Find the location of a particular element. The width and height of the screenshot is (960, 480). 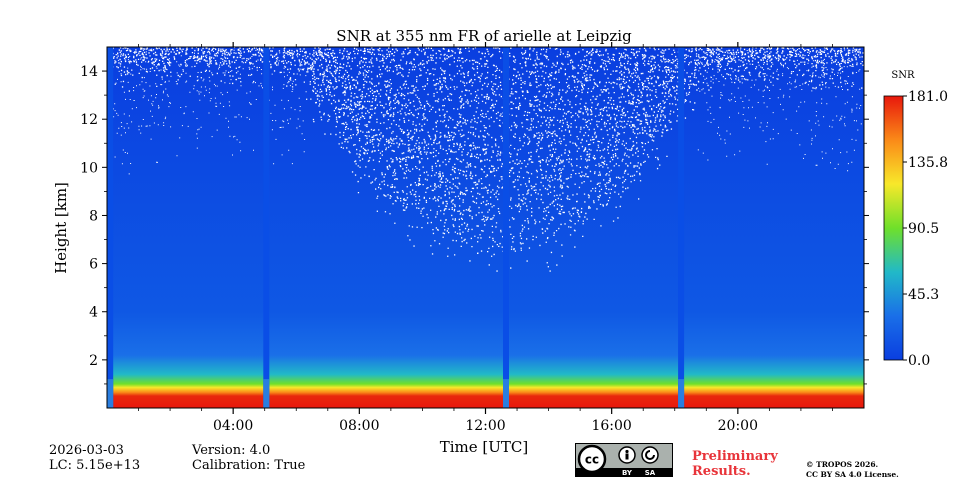

copyright-notice: © TROPOS 2026. CC BY SA 4.0 License. is located at coordinates (852, 470).